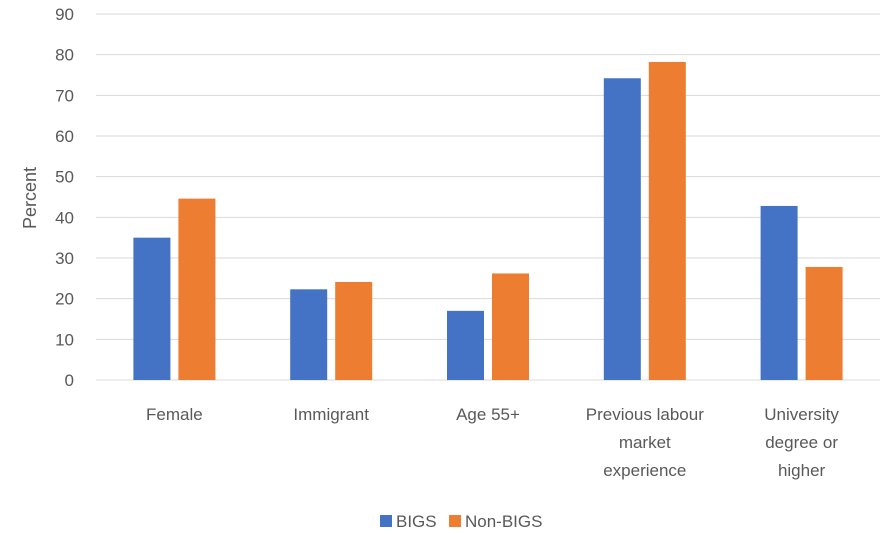 The height and width of the screenshot is (534, 896). I want to click on y-tick-label: 50, so click(64, 177).